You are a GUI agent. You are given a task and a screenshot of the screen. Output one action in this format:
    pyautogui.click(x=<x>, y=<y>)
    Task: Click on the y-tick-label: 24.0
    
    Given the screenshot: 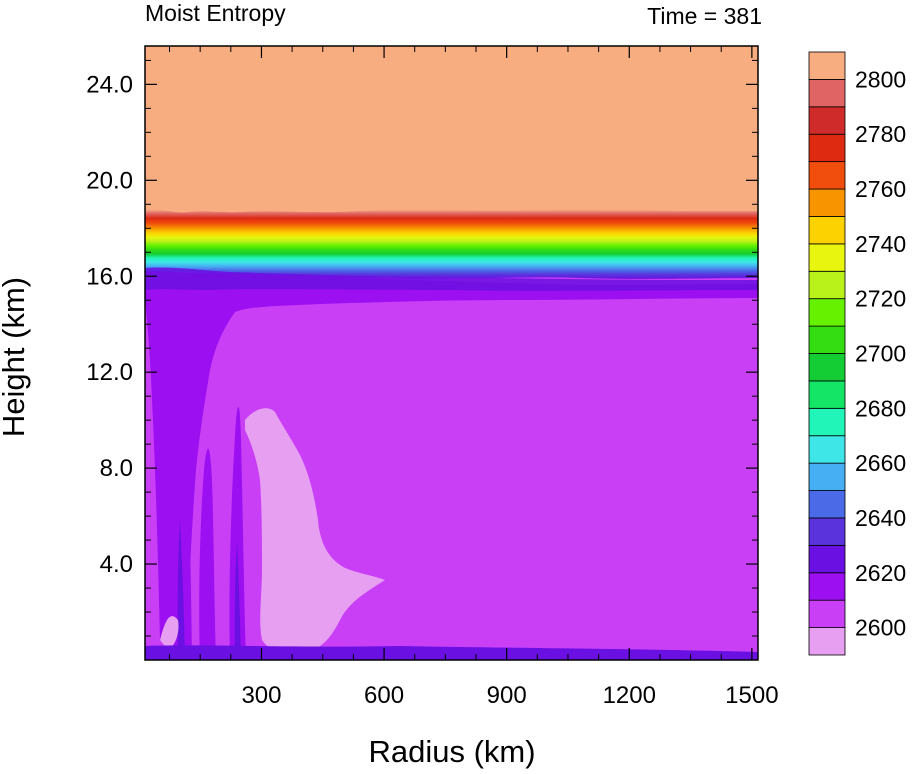 What is the action you would take?
    pyautogui.click(x=109, y=84)
    